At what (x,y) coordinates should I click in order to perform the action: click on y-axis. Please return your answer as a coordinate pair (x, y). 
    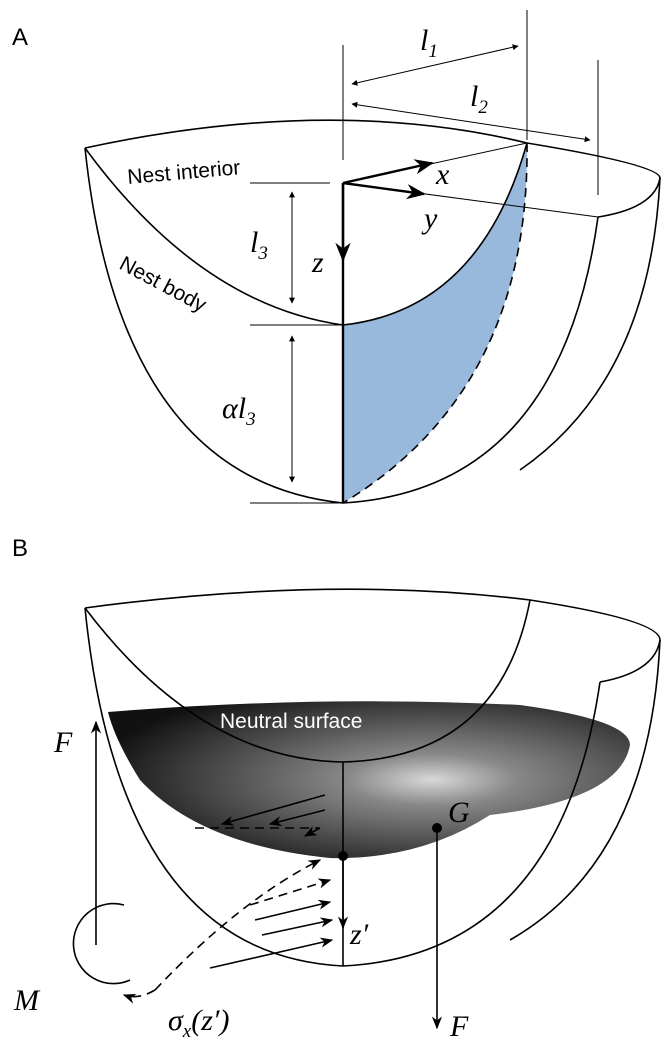
    Looking at the image, I should click on (384, 190).